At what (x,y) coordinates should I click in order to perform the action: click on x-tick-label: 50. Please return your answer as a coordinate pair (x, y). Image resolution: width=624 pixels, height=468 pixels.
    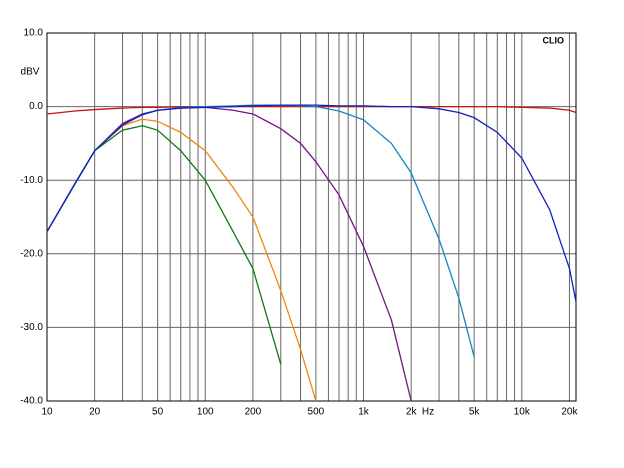
    Looking at the image, I should click on (158, 412).